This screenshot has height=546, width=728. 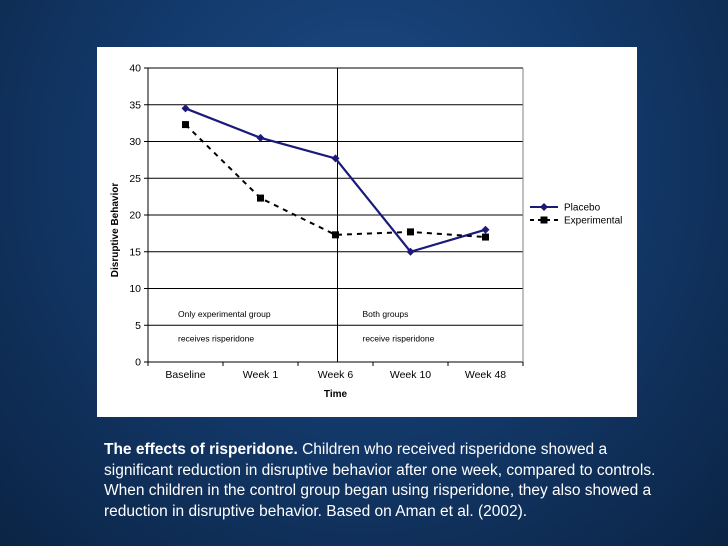 I want to click on y-tick-label: 25, so click(x=135, y=179).